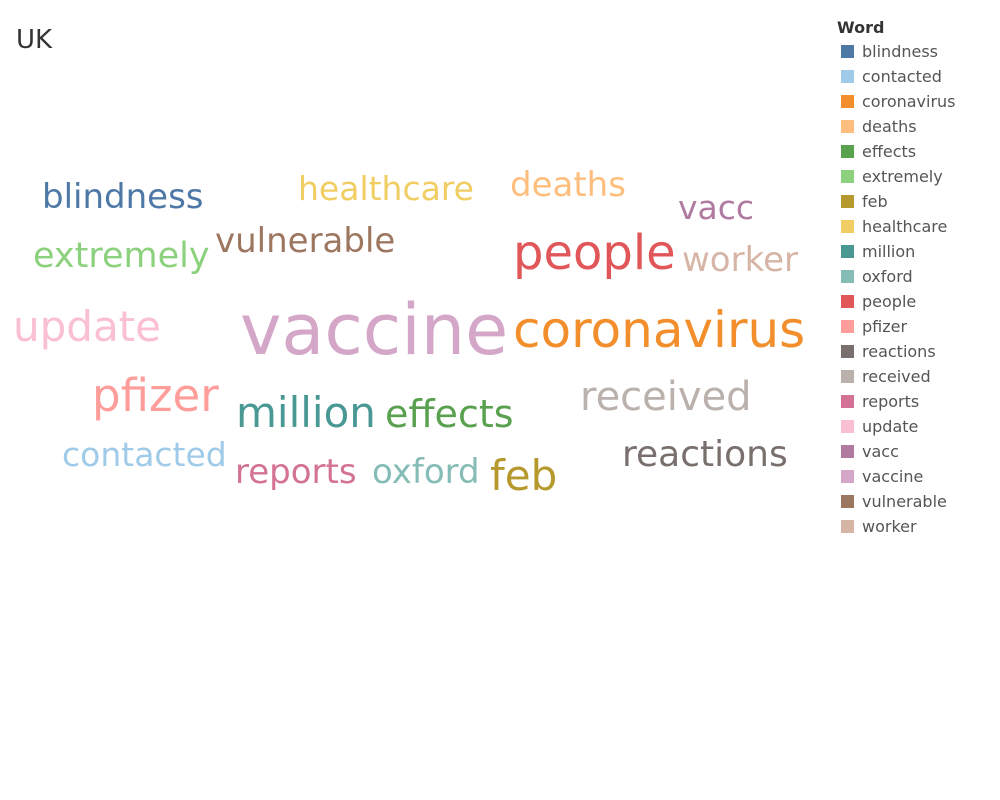  Describe the element at coordinates (716, 207) in the screenshot. I see `cloud-word-vacc: vacc` at that location.